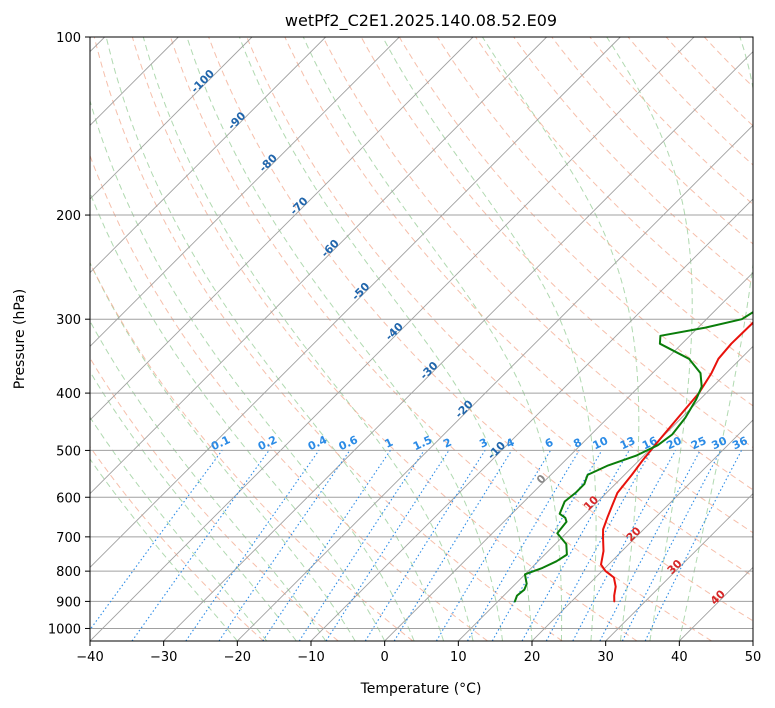 This screenshot has width=775, height=708. Describe the element at coordinates (163, 657) in the screenshot. I see `x-tick-label: −30` at that location.